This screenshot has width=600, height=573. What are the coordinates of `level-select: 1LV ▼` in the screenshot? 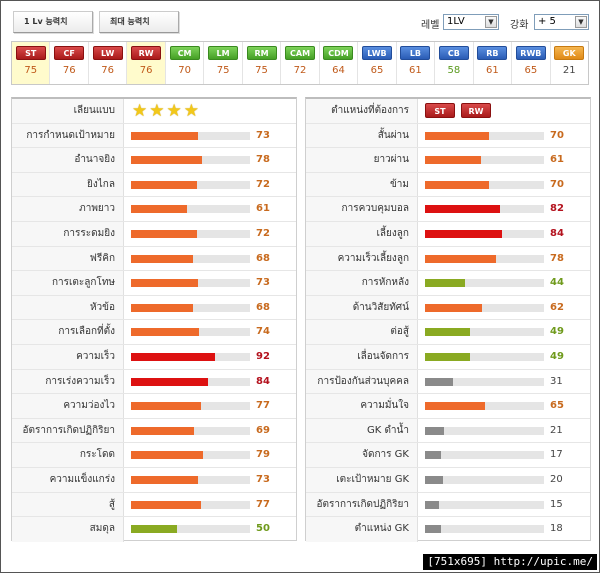 It's located at (471, 22).